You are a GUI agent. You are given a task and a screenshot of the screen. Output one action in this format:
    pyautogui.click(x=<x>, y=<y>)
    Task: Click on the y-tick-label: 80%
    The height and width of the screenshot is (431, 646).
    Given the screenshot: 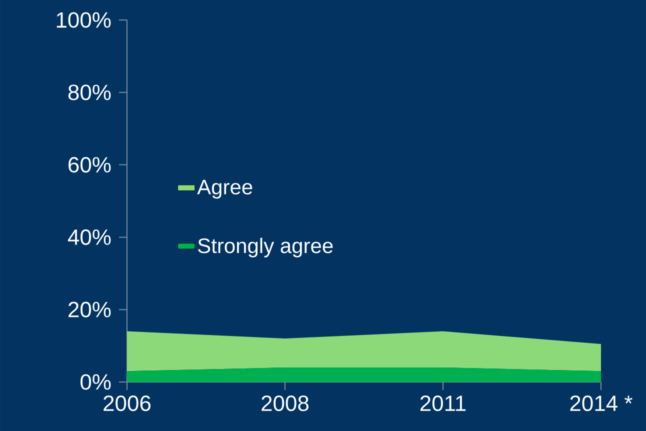 What is the action you would take?
    pyautogui.click(x=89, y=92)
    